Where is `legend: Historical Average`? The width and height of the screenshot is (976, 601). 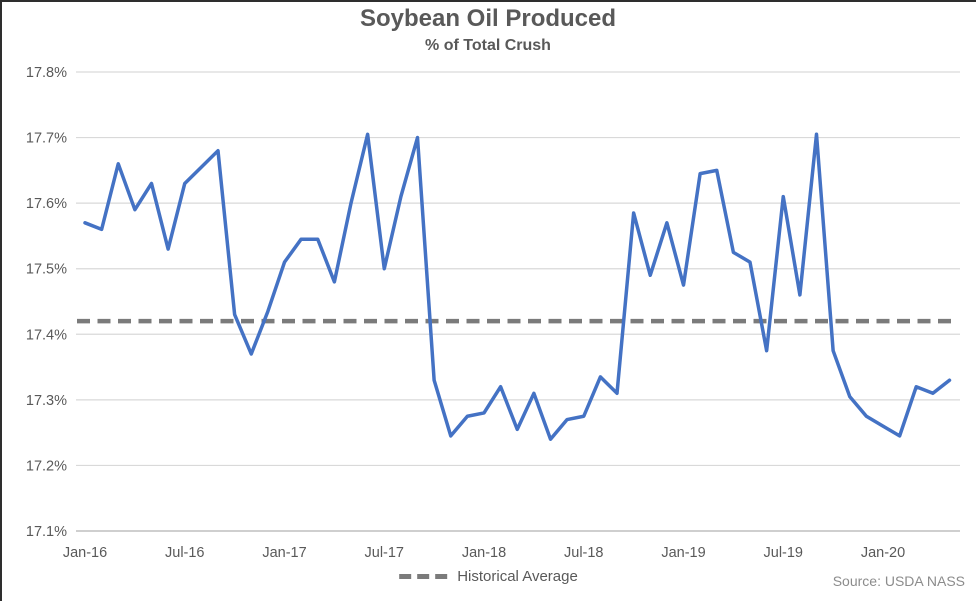 legend: Historical Average is located at coordinates (488, 576).